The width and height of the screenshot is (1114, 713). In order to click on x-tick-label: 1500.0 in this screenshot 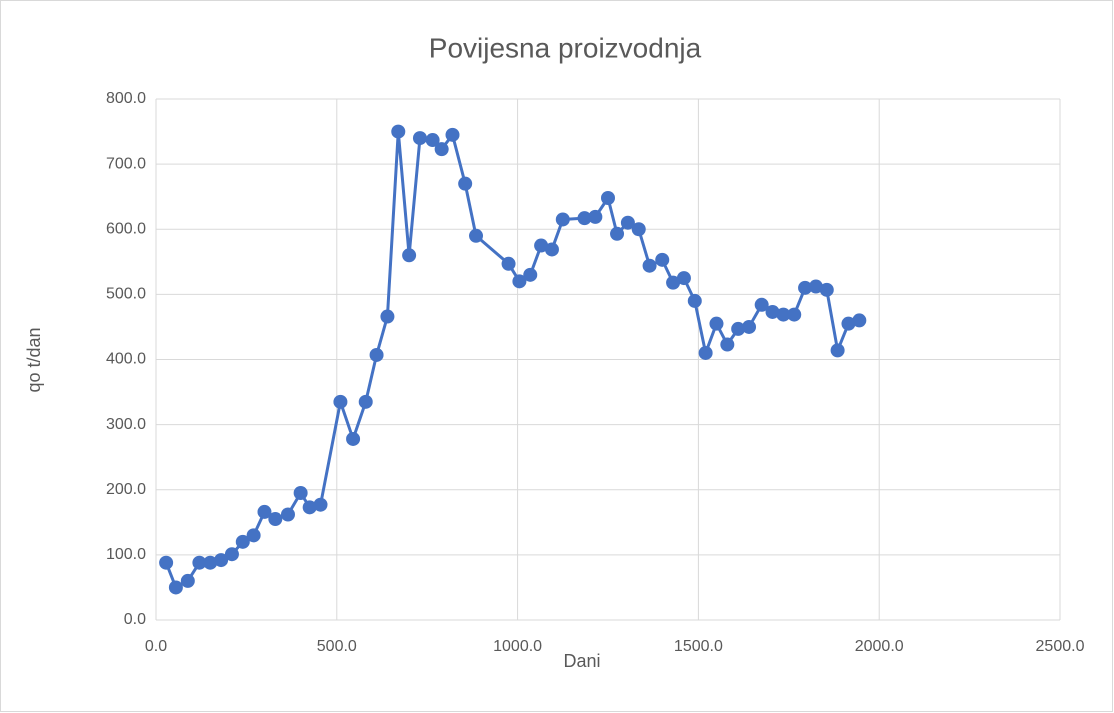, I will do `click(698, 646)`.